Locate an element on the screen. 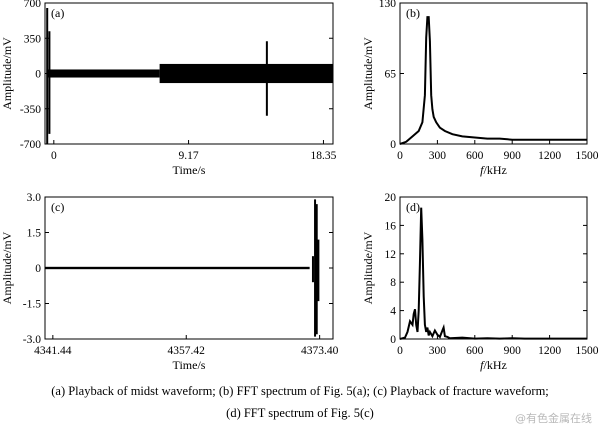  panel-label: (c) is located at coordinates (57, 207).